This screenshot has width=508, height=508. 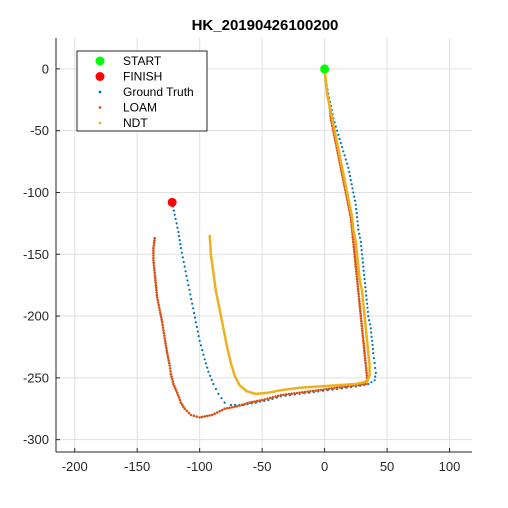 I want to click on y-tick-label: -250, so click(x=36, y=377).